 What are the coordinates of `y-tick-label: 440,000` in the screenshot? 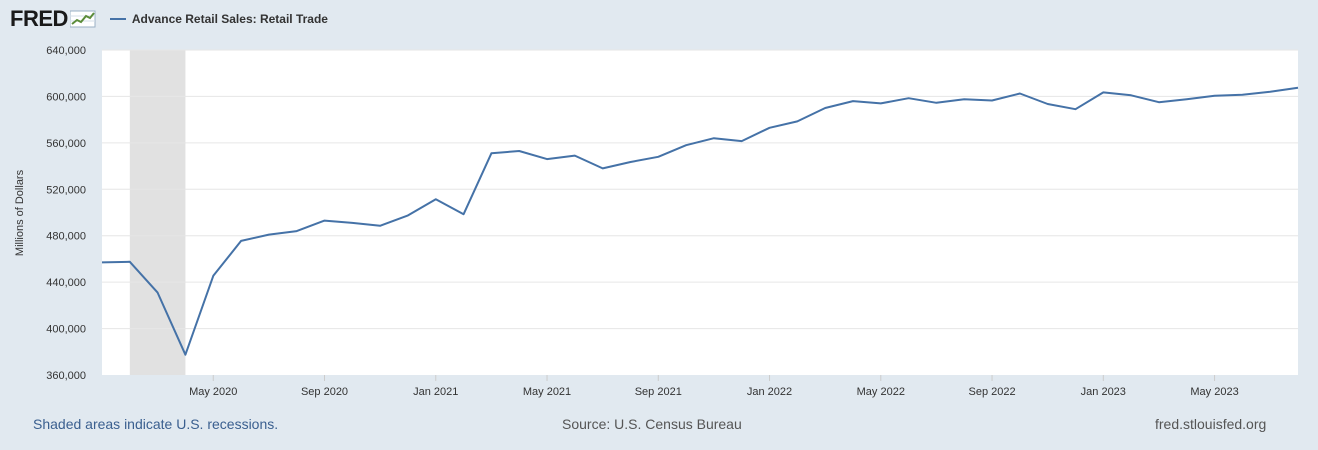 It's located at (66, 283).